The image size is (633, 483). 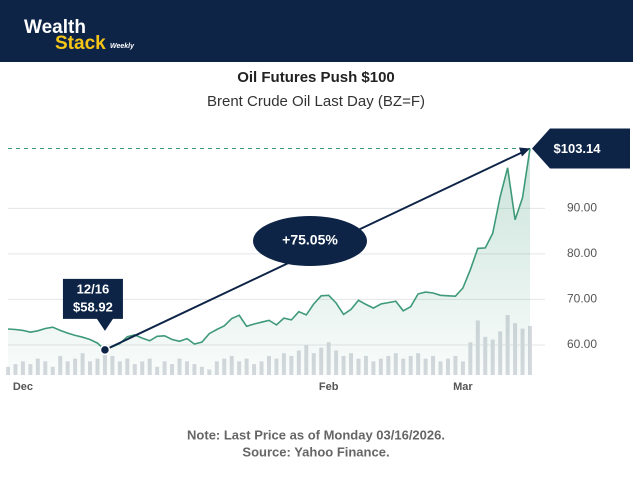 I want to click on change-badge, so click(x=310, y=241).